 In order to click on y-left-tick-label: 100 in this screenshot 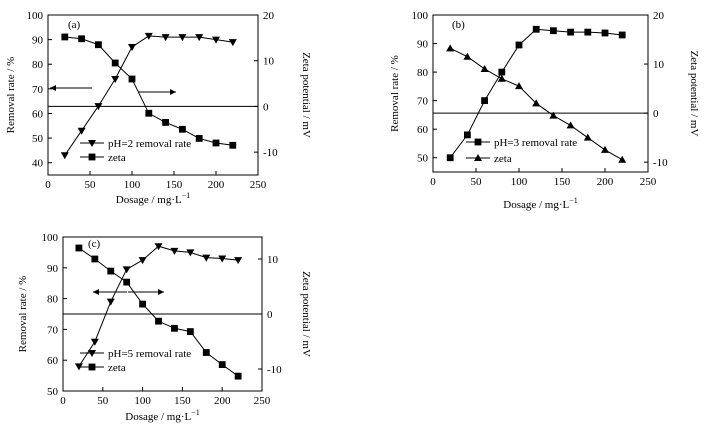, I will do `click(50, 238)`.